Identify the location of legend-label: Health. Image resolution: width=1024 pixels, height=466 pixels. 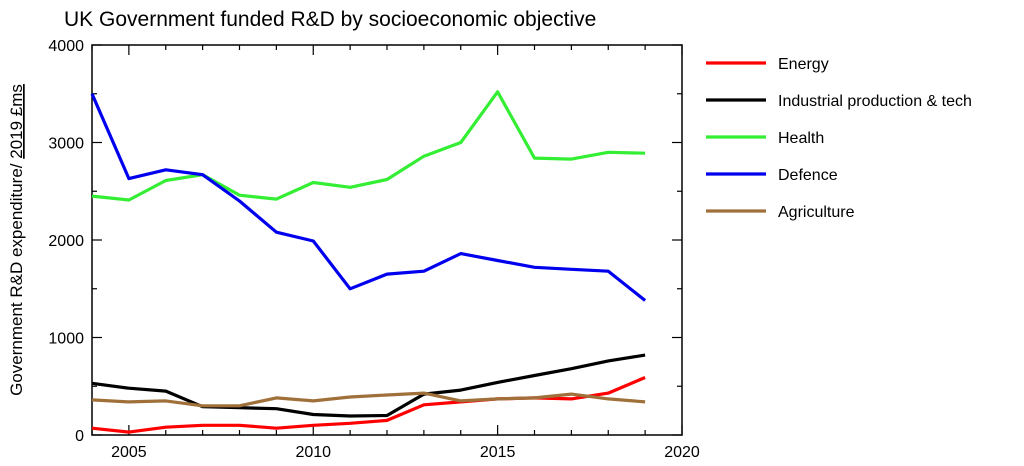
(801, 138).